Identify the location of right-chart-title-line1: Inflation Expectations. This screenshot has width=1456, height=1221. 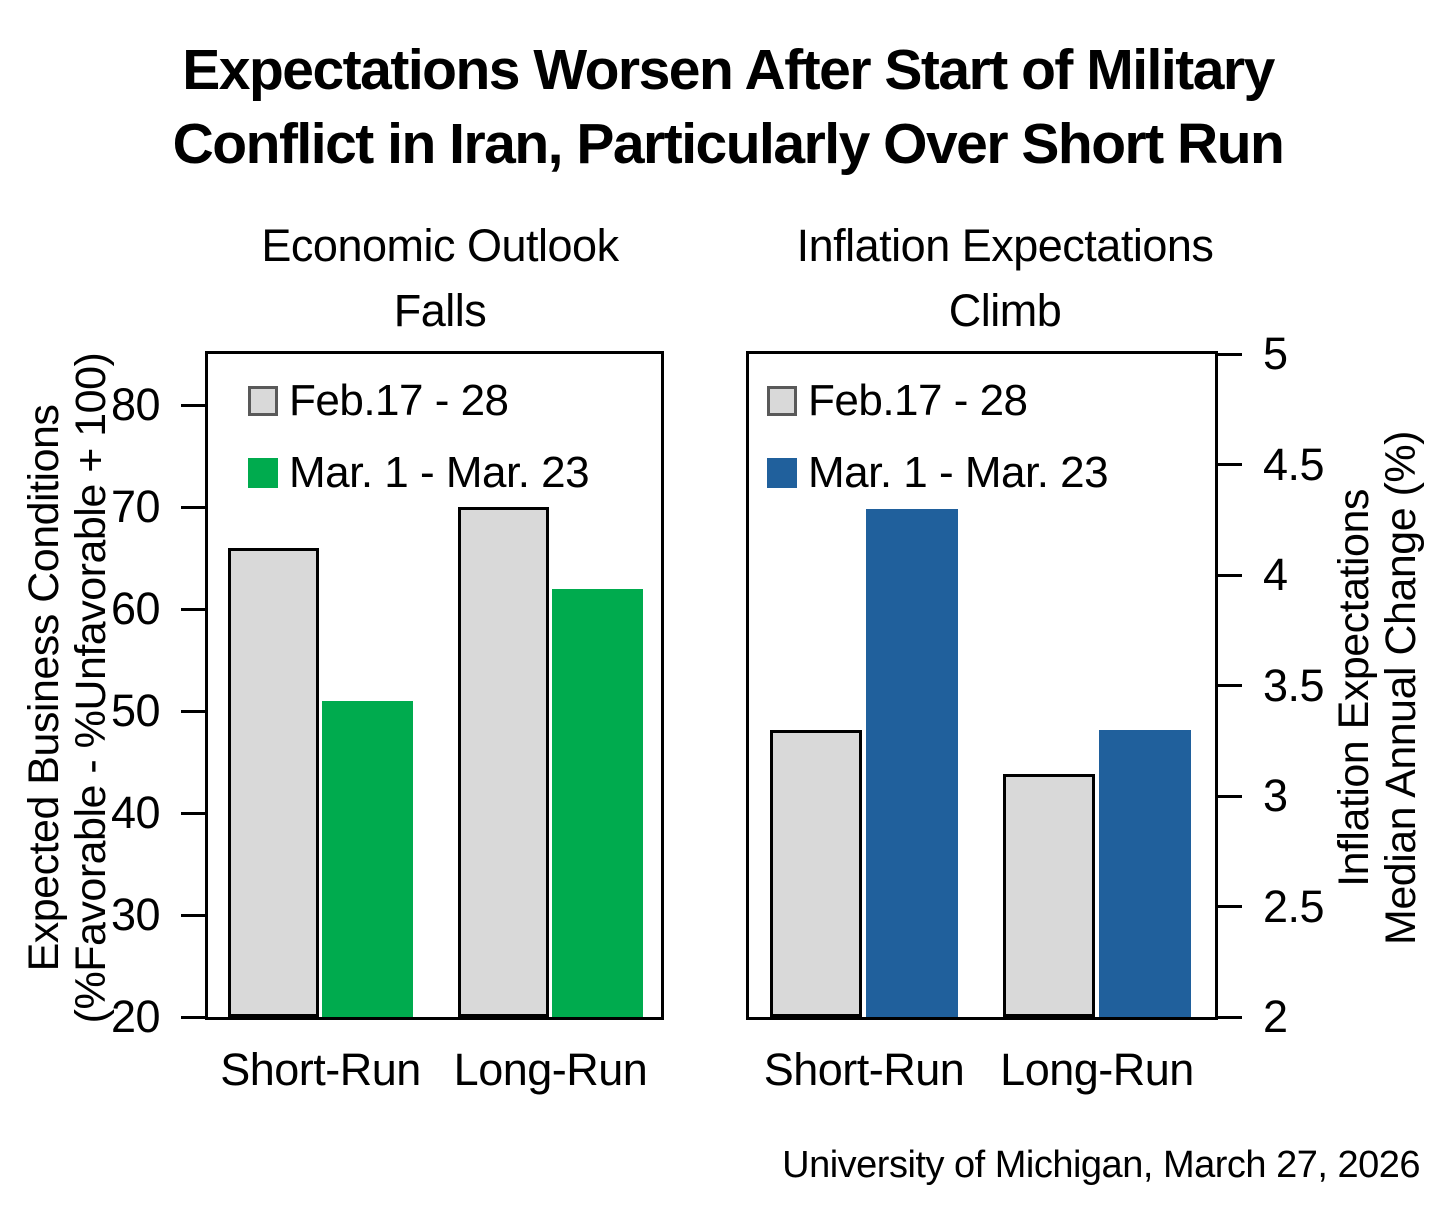
(1005, 245).